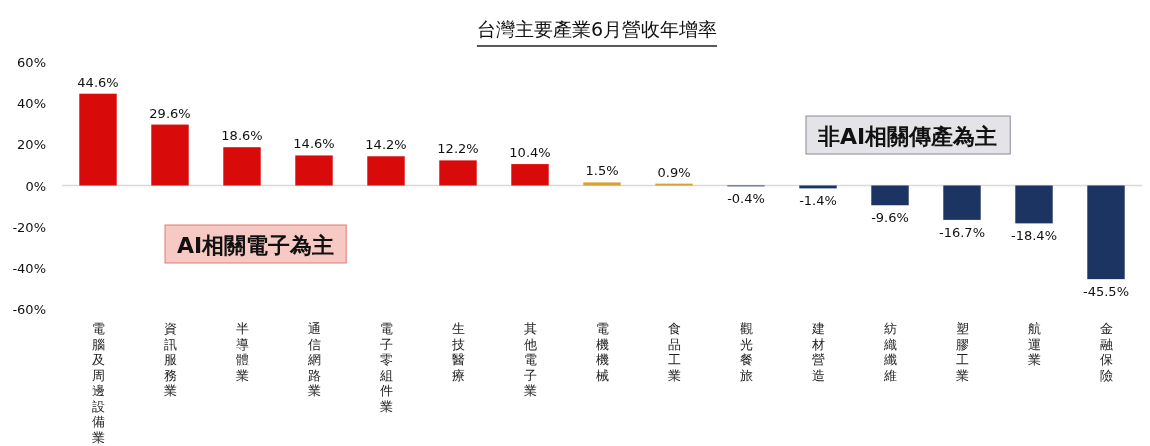 Image resolution: width=1150 pixels, height=446 pixels. Describe the element at coordinates (313, 359) in the screenshot. I see `x-tick-label: 通信網路業` at that location.